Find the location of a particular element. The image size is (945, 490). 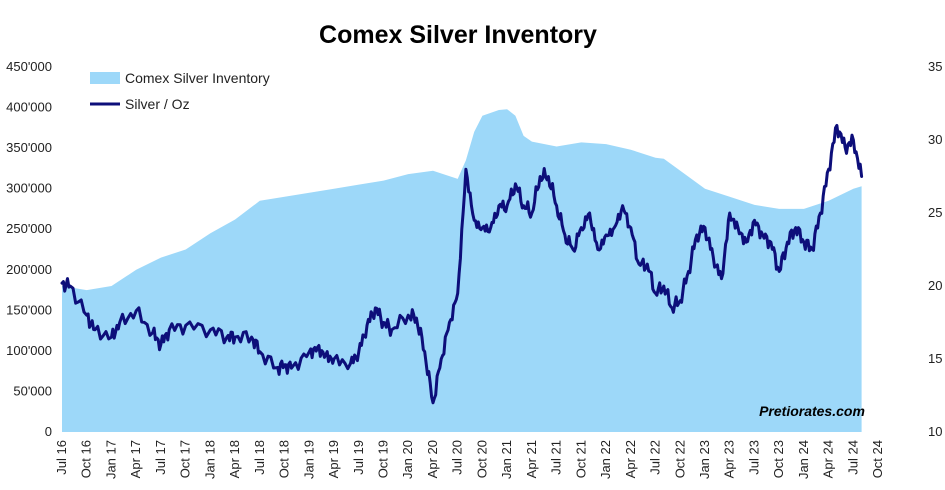

x-tick-label: Apr 24 is located at coordinates (828, 459).